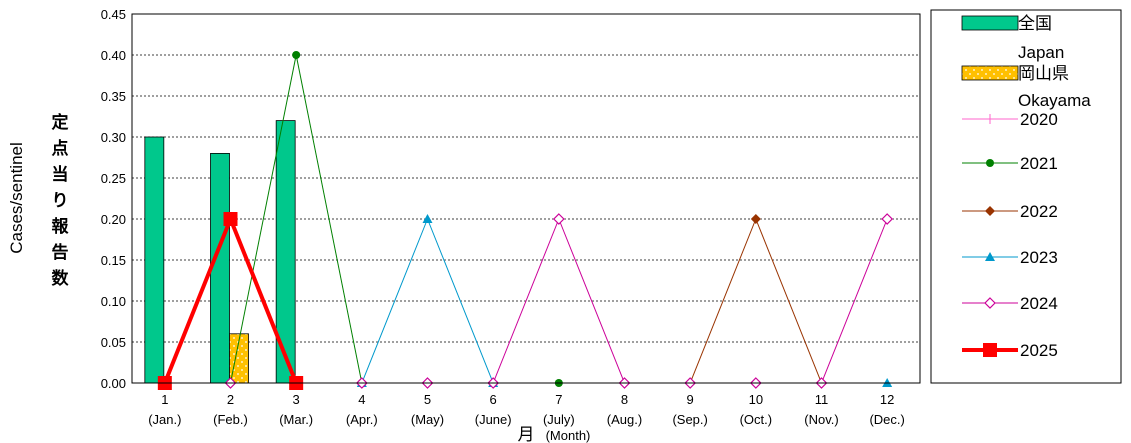 This screenshot has height=443, width=1131. What do you see at coordinates (60, 122) in the screenshot?
I see `y-axis-label-ja-char: 定` at bounding box center [60, 122].